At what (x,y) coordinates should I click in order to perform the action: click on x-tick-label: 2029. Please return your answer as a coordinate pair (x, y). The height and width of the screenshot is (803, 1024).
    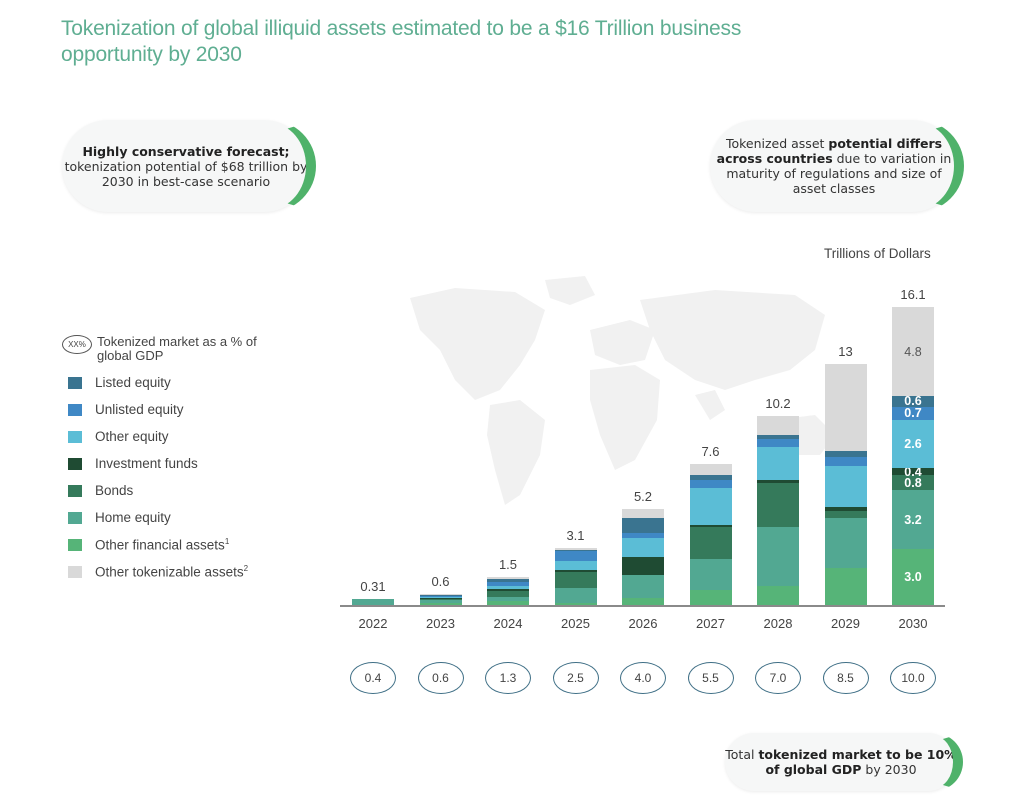
    Looking at the image, I should click on (845, 623).